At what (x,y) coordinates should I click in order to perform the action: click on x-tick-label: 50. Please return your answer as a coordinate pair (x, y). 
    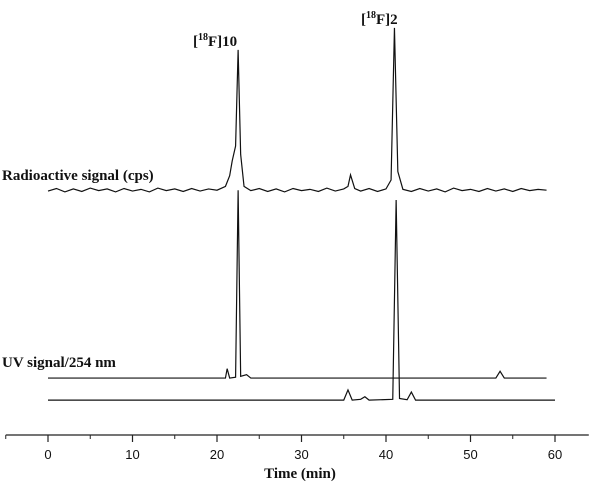
    Looking at the image, I should click on (470, 454).